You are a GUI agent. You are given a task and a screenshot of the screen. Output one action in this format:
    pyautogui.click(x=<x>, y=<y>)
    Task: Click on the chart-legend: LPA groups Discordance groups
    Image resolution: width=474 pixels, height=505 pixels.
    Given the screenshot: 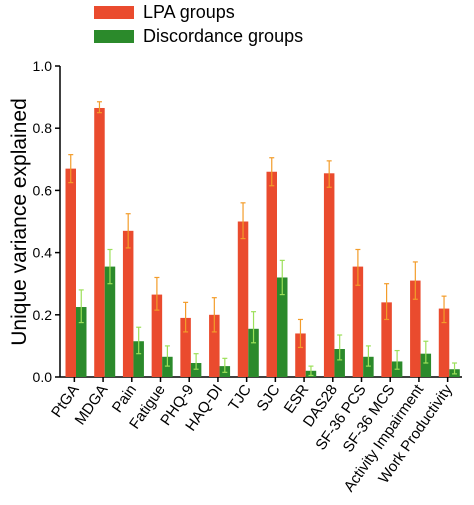 What is the action you would take?
    pyautogui.click(x=198, y=24)
    